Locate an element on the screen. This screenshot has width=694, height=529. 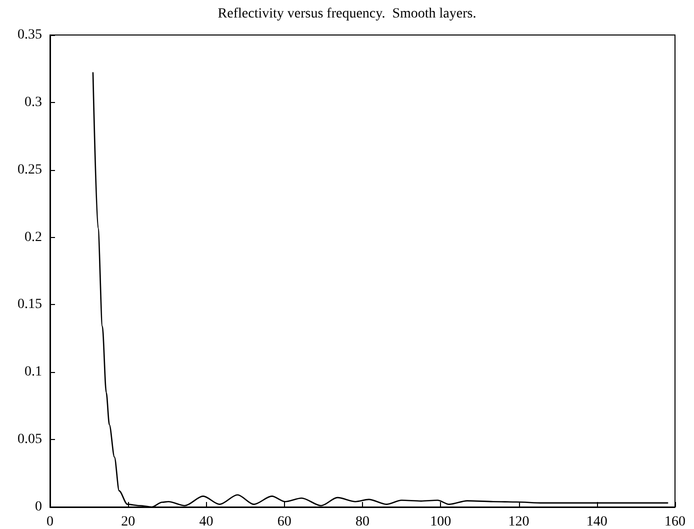
y-tick-label: 0.05 is located at coordinates (30, 440).